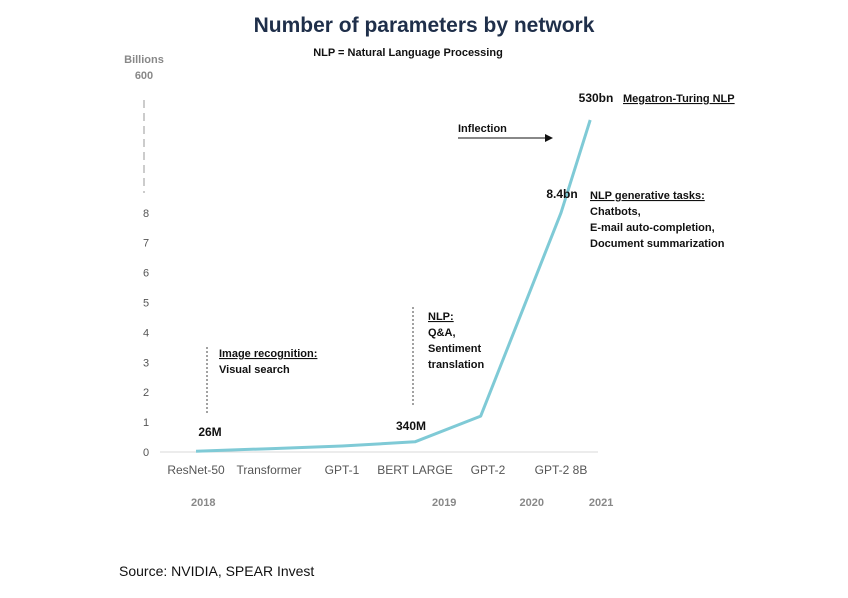  What do you see at coordinates (442, 333) in the screenshot?
I see `annotation-nlp-line: Q&A,` at bounding box center [442, 333].